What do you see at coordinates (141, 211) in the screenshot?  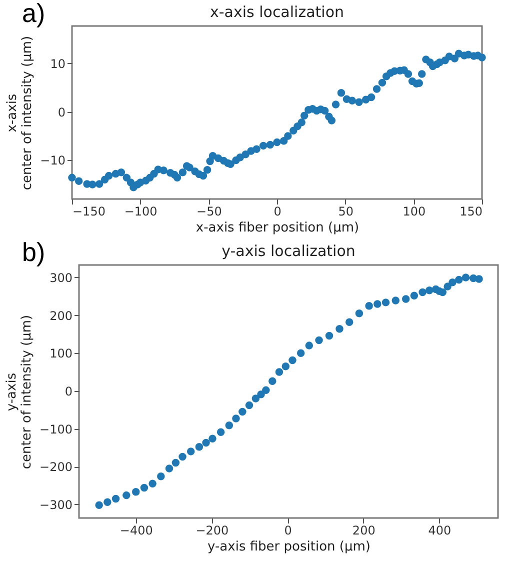 I see `x-tick-label: −100` at bounding box center [141, 211].